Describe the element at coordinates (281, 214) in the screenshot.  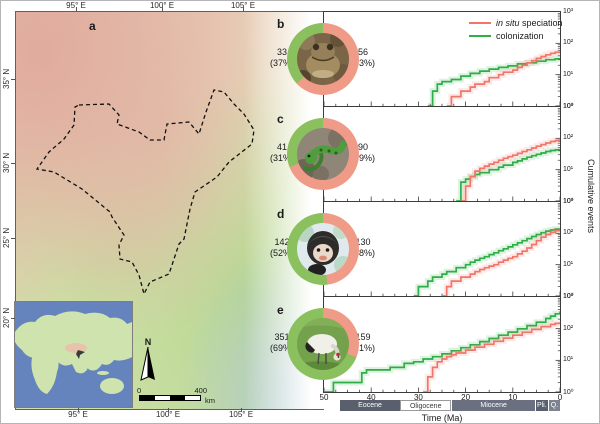
I see `panel-d-label: d` at that location.